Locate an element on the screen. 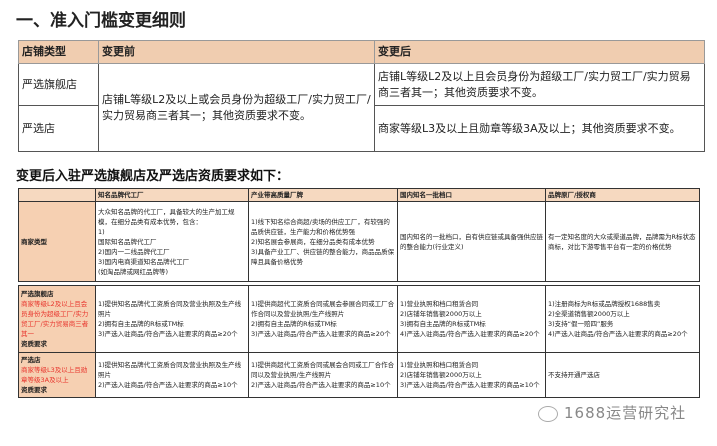 The width and height of the screenshot is (717, 446). table-row: 严选店 商家等级L3及以上且勋章等级3A及以上；其他资质要求不变。 is located at coordinates (361, 128).